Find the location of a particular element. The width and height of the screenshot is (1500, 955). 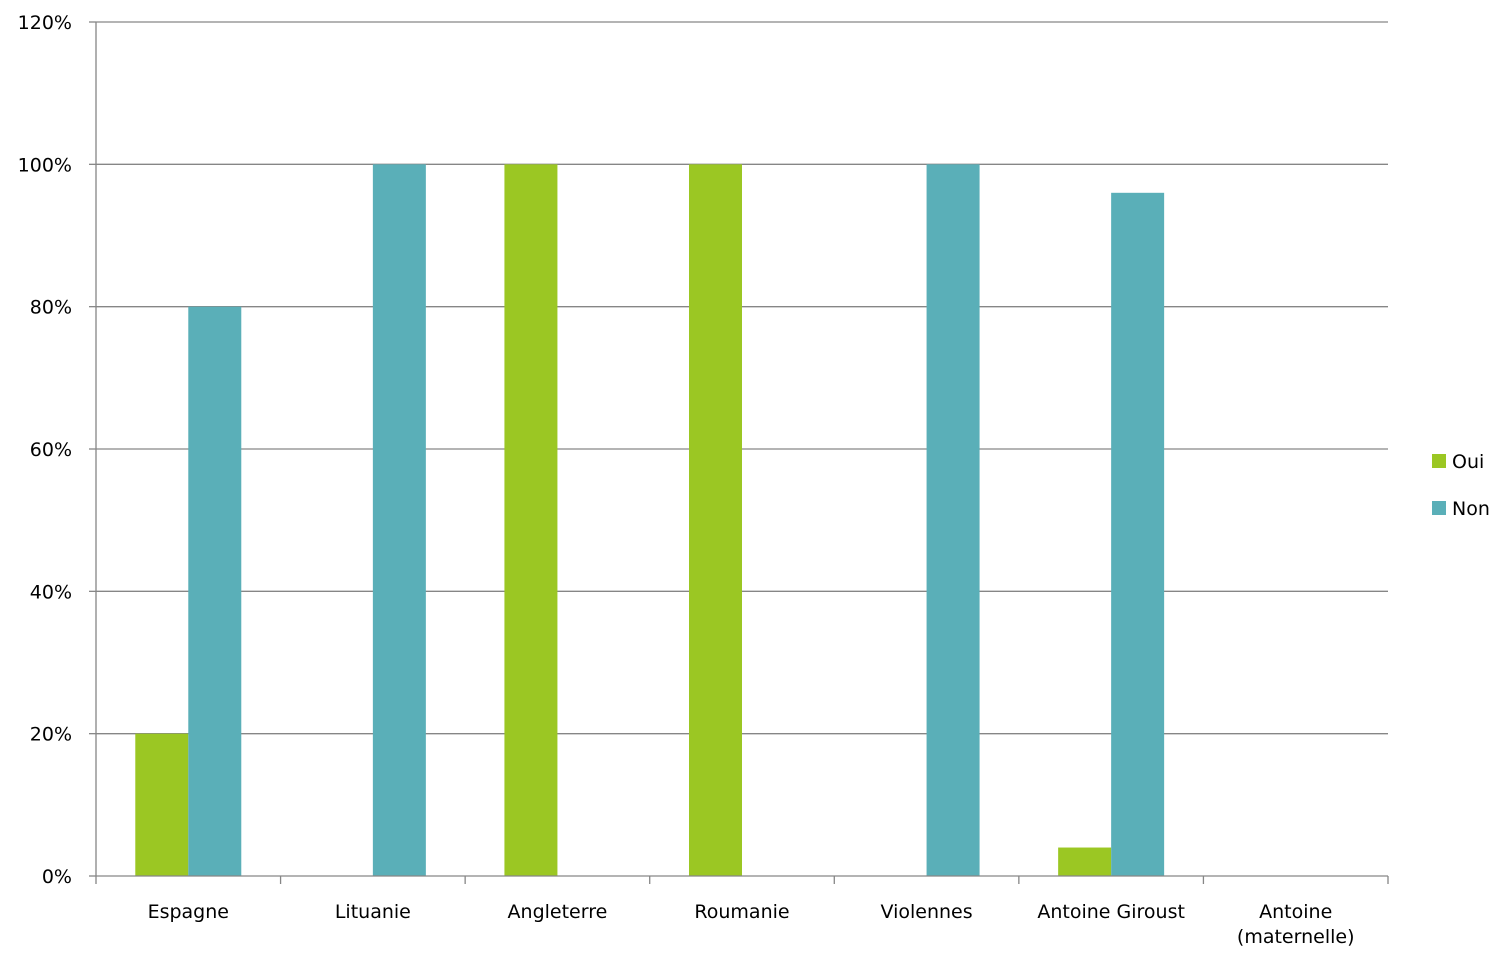

y-tick-label: 80% is located at coordinates (51, 308).